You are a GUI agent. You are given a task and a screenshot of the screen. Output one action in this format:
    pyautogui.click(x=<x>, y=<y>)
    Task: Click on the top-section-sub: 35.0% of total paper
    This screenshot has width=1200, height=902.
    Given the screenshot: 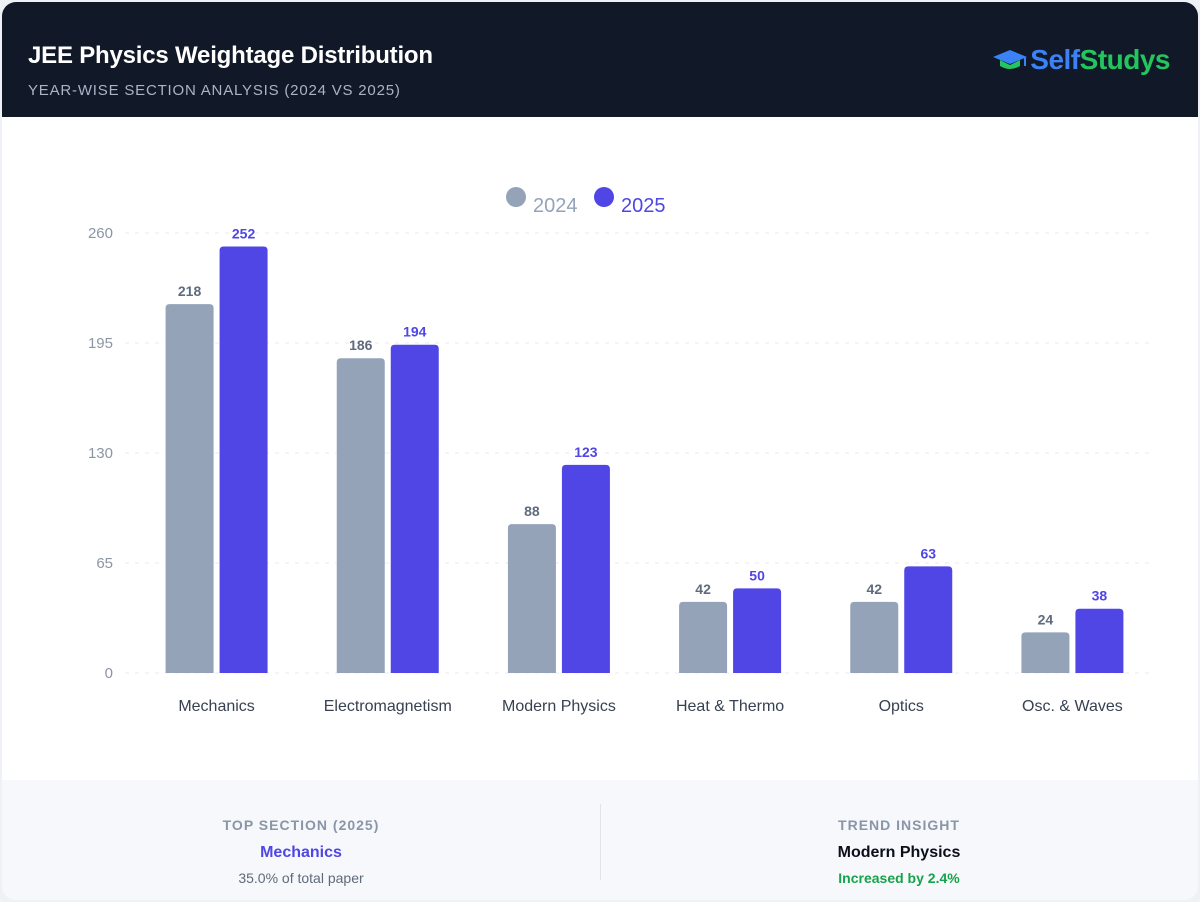 What is the action you would take?
    pyautogui.click(x=301, y=878)
    